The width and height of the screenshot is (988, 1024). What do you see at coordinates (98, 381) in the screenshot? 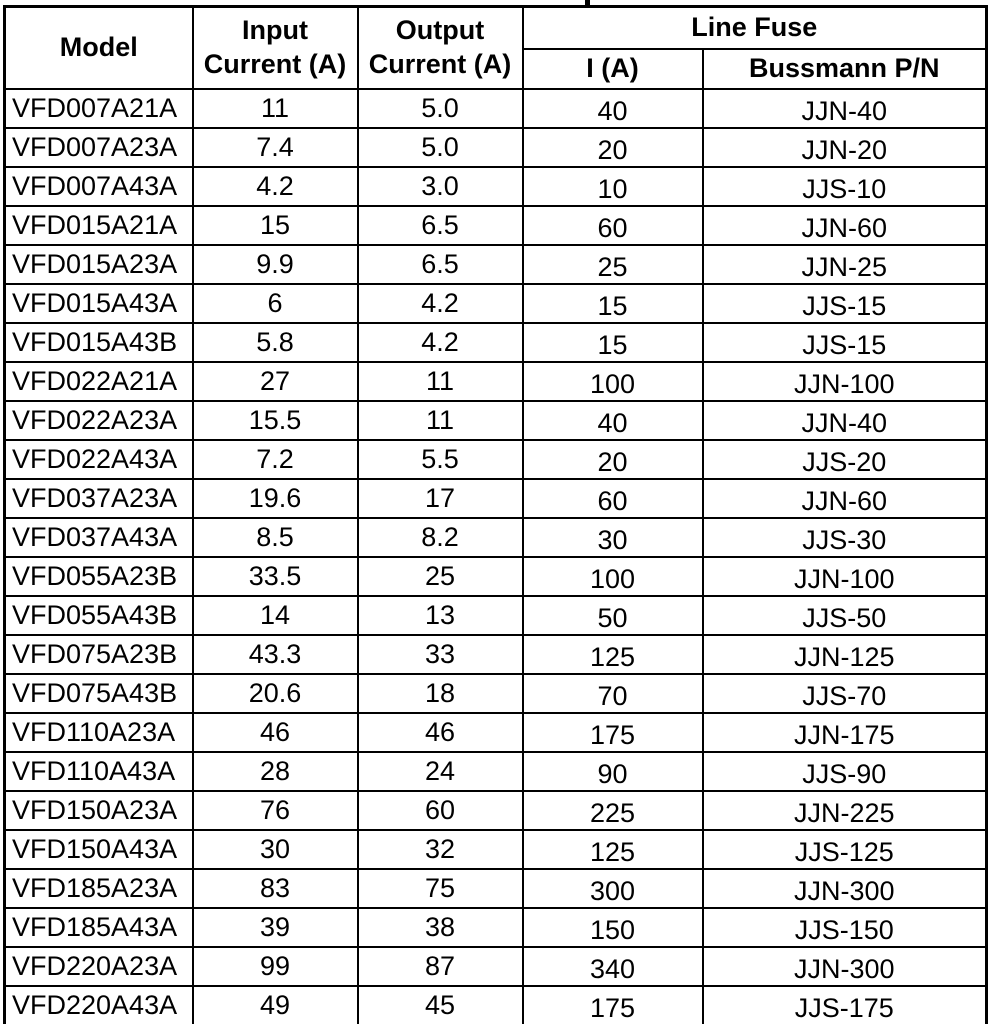
I see `cell-model: VFD022A21A` at bounding box center [98, 381].